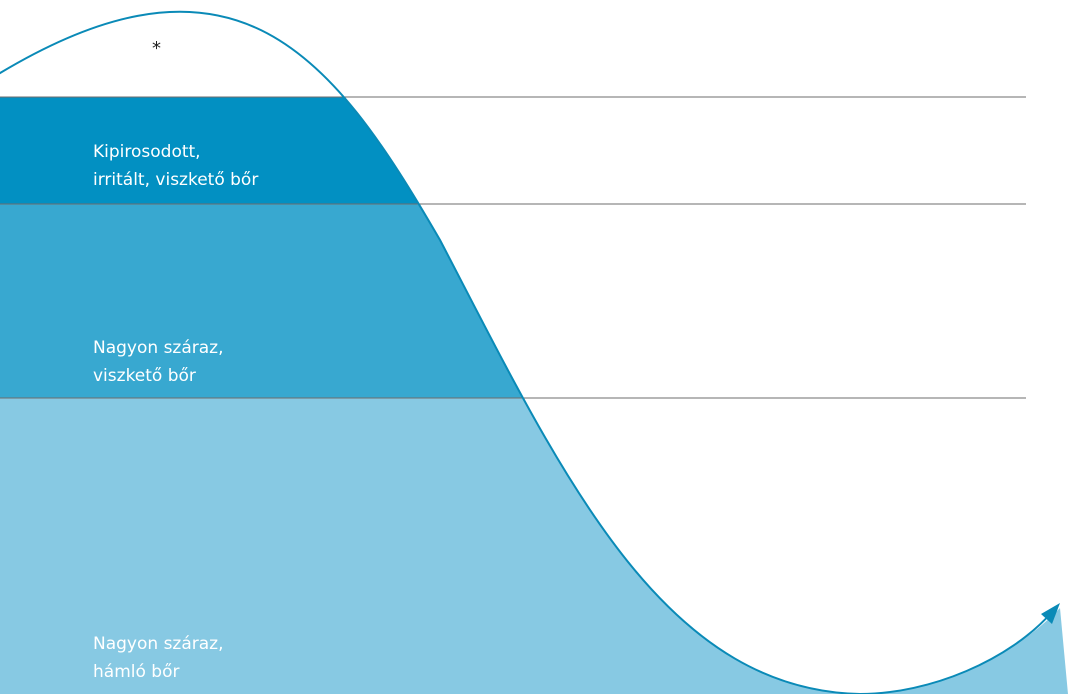 This screenshot has width=1068, height=694. Describe the element at coordinates (1050, 613) in the screenshot. I see `curve-arrowhead-icon` at that location.